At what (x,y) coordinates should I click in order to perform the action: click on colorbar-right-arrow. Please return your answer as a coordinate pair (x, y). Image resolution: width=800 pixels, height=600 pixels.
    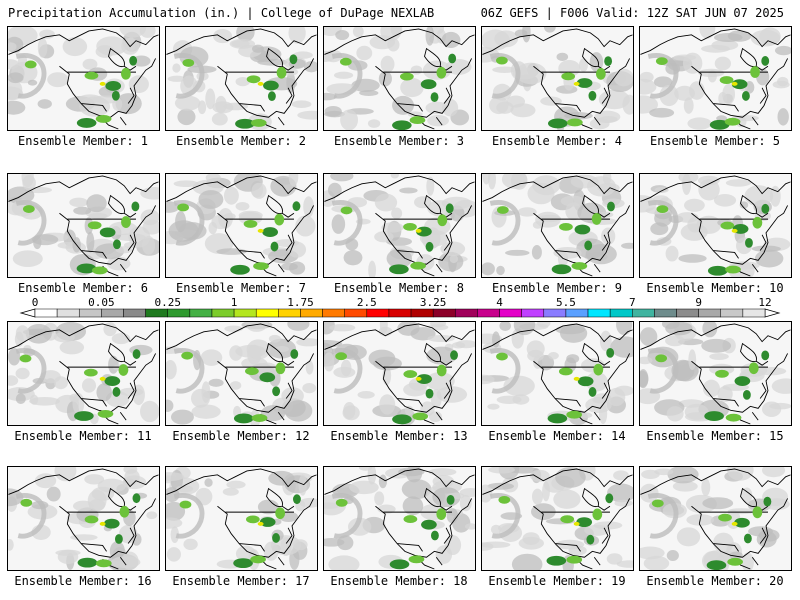
    Looking at the image, I should click on (772, 313).